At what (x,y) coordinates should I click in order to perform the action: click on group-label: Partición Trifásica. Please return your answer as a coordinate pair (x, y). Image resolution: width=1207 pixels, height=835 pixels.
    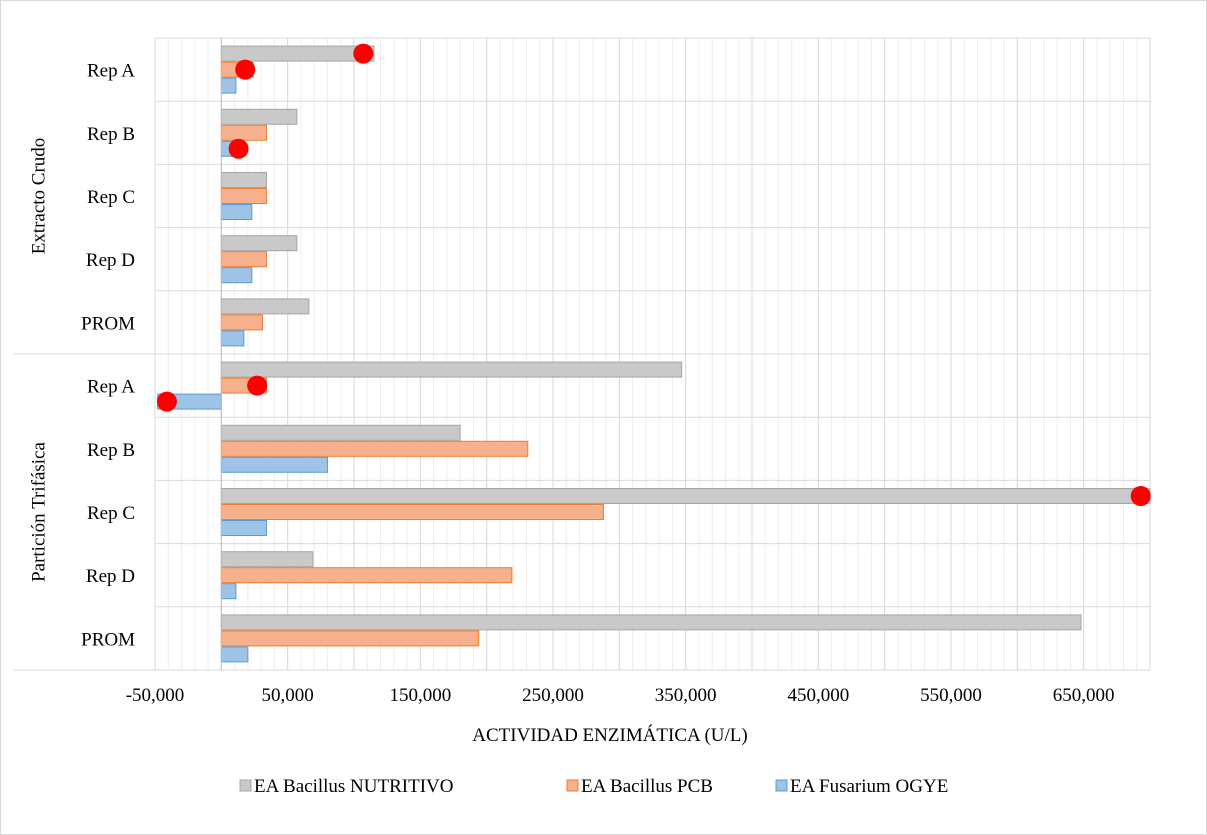
    Looking at the image, I should click on (38, 512).